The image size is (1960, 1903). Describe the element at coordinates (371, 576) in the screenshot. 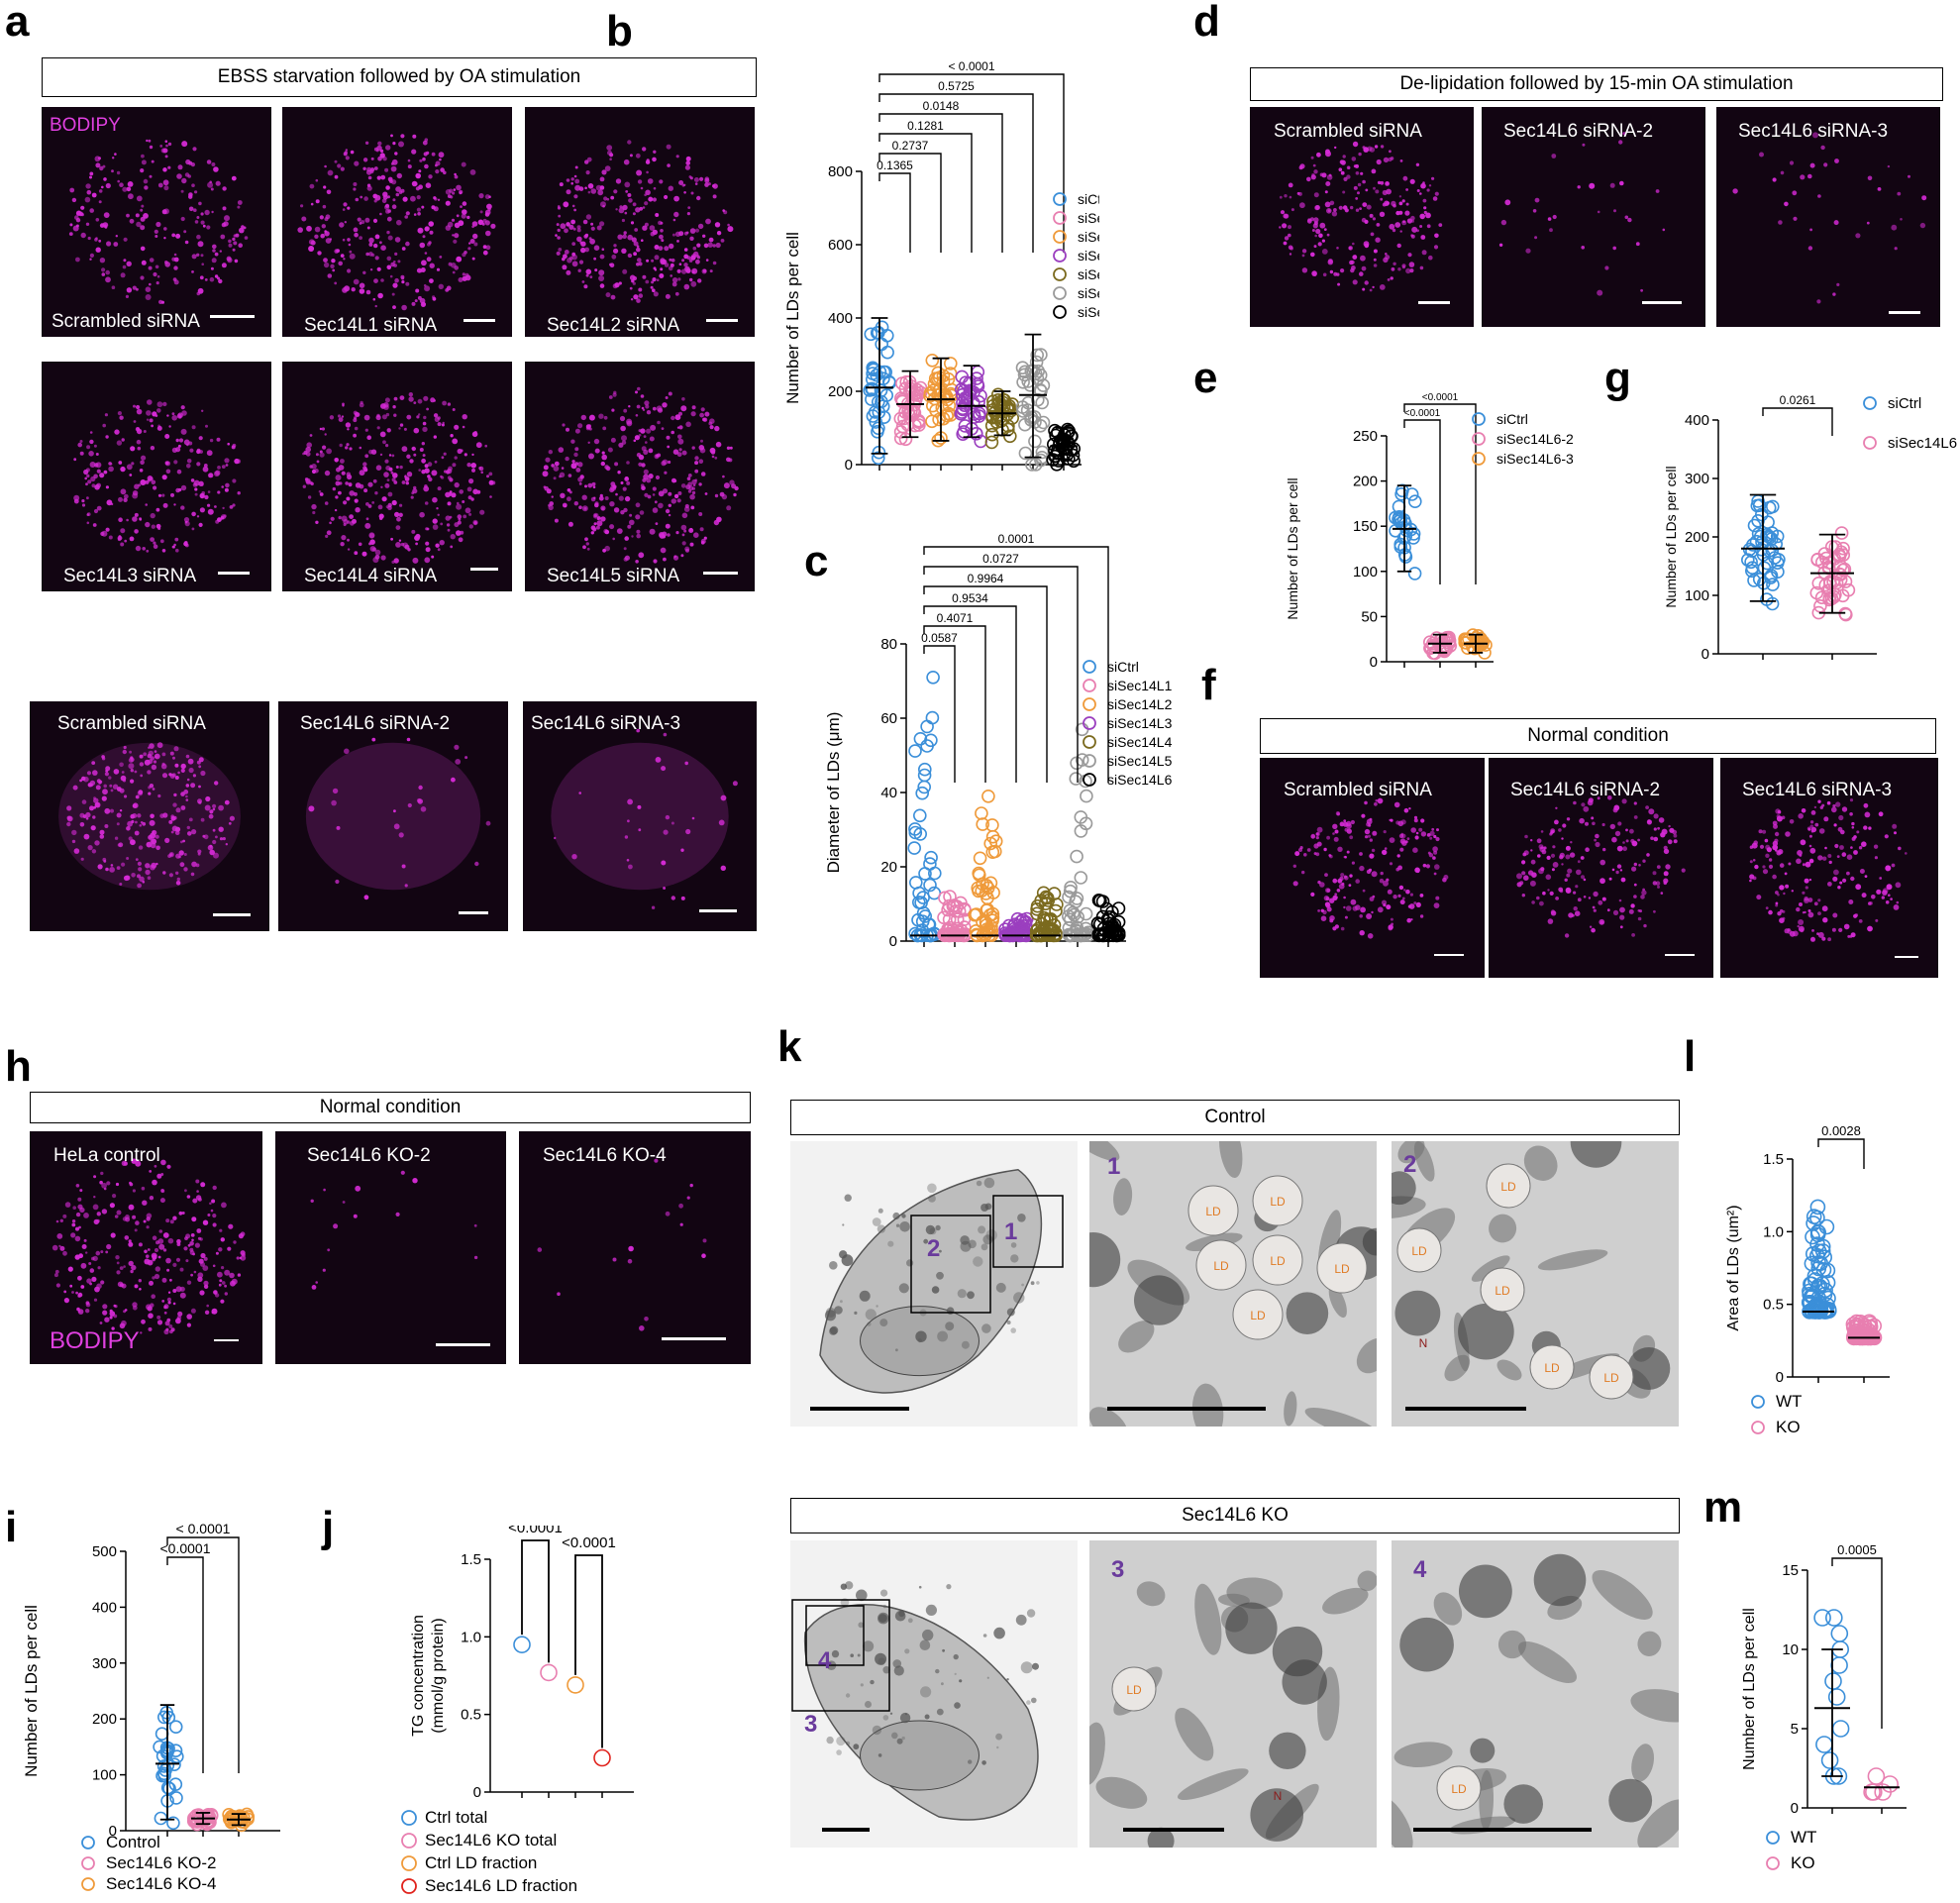

I see `micrograph-label: Sec14L4 siRNA` at that location.